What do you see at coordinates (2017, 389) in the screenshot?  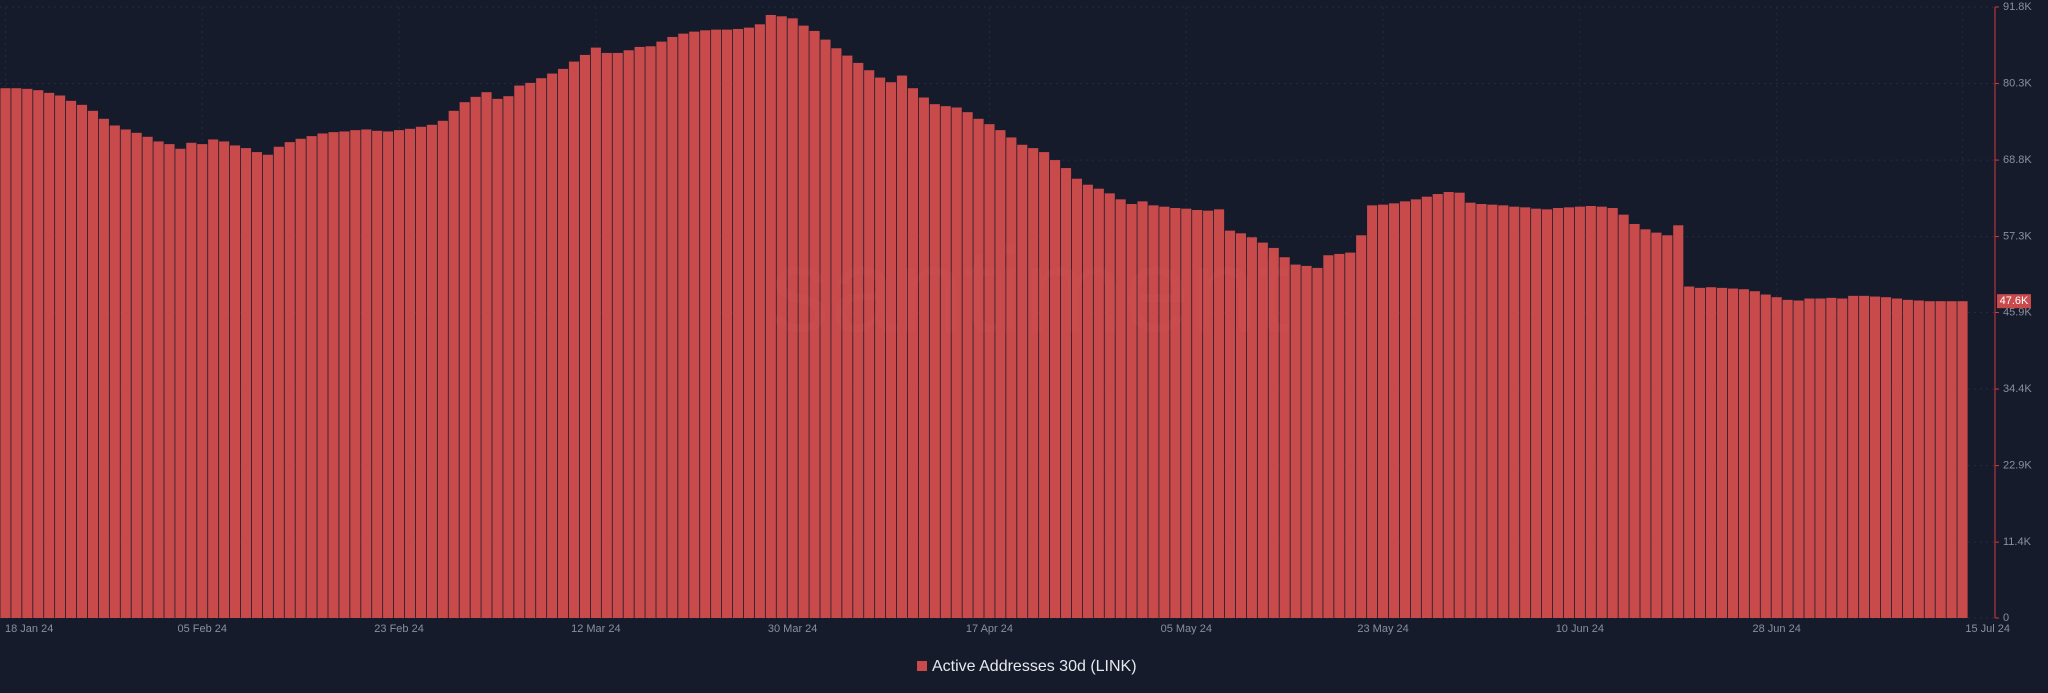 I see `y-tick-label: 34.4K` at bounding box center [2017, 389].